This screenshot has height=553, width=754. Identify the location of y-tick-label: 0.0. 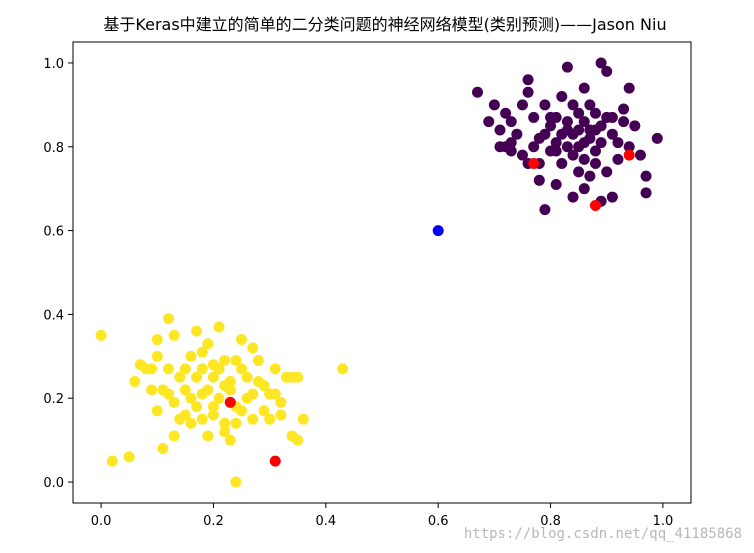
(53, 483).